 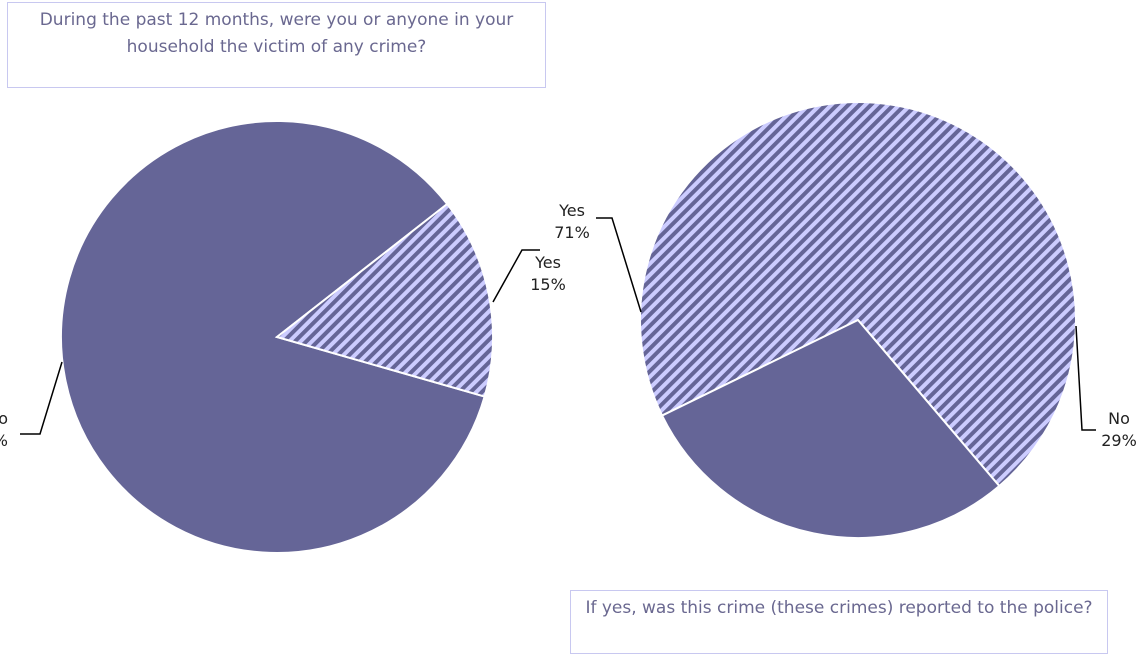 I want to click on slice-value-label-no: 85%, so click(x=4, y=440).